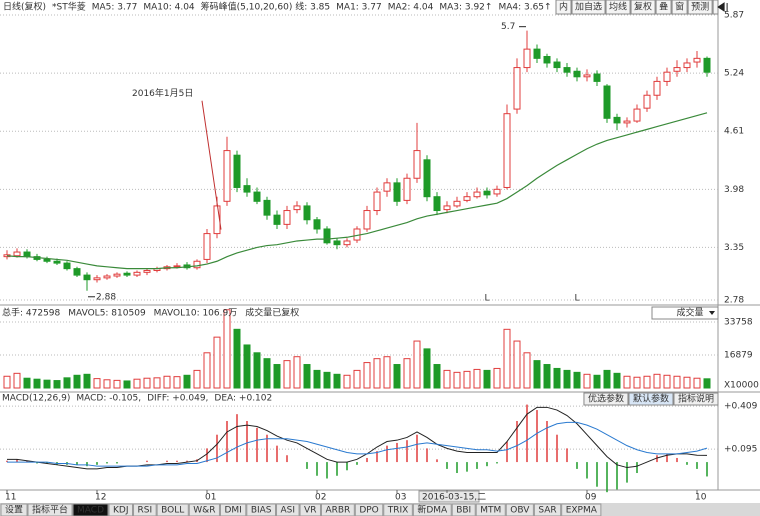 This screenshot has width=760, height=516. I want to click on annotation: 2016年1月5日, so click(162, 93).